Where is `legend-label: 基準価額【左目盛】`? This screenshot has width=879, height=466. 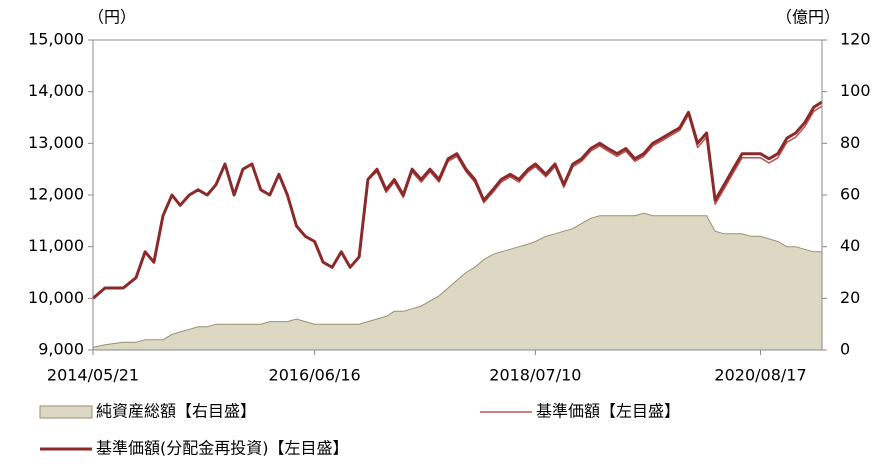 legend-label: 基準価額【左目盛】 is located at coordinates (608, 411).